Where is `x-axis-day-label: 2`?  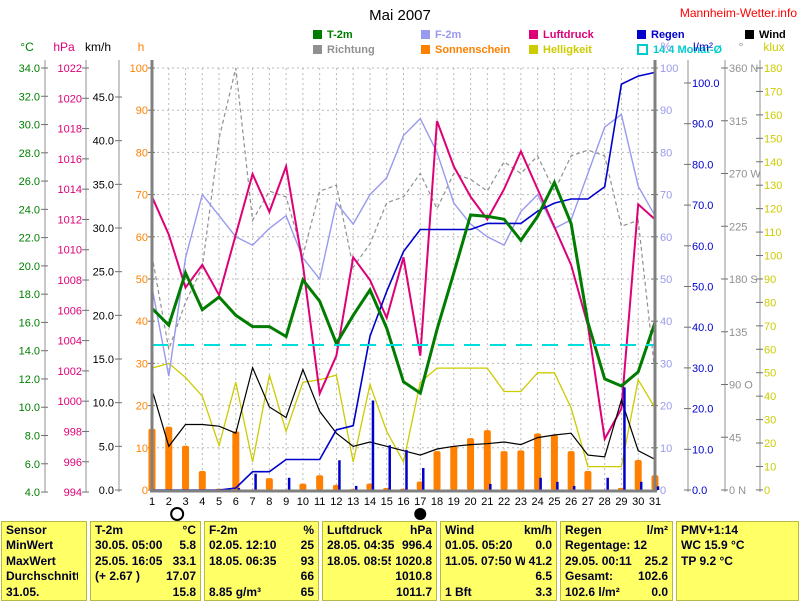
x-axis-day-label: 2 is located at coordinates (169, 502).